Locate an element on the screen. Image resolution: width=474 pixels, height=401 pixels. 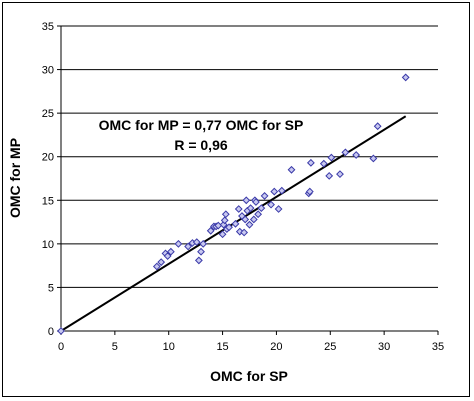
y-tick-label-7: 35 is located at coordinates (48, 27).